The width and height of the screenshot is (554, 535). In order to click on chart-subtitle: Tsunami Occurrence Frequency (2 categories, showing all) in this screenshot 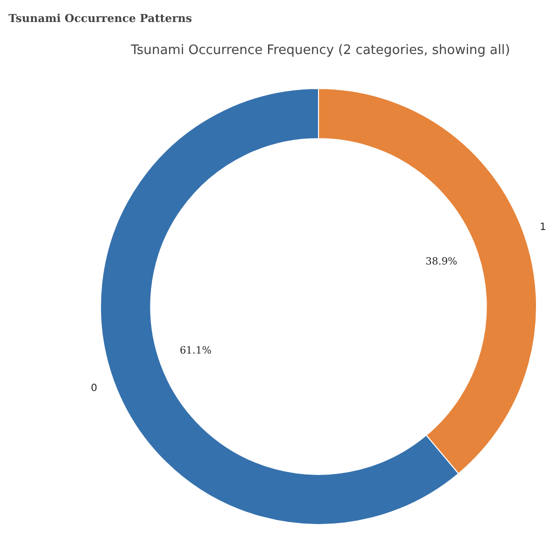, I will do `click(320, 50)`.